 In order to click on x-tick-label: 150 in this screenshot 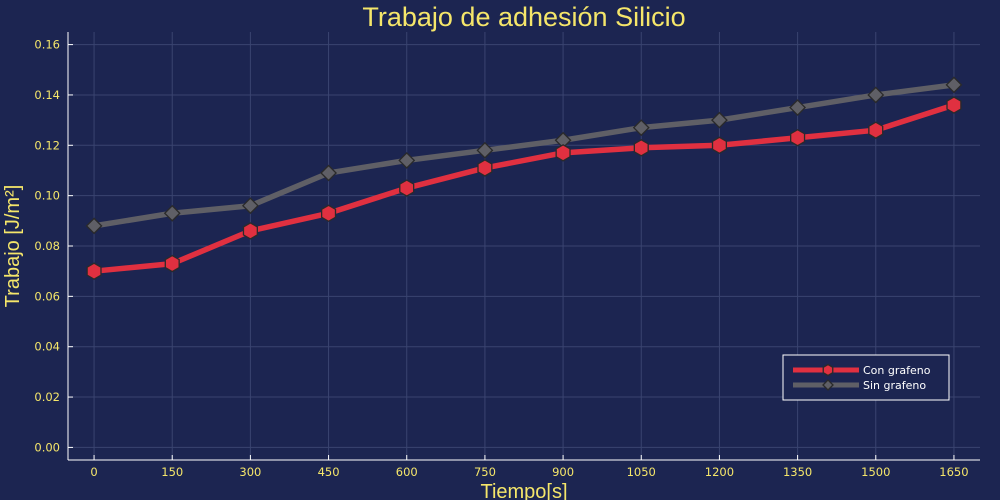, I will do `click(172, 472)`.